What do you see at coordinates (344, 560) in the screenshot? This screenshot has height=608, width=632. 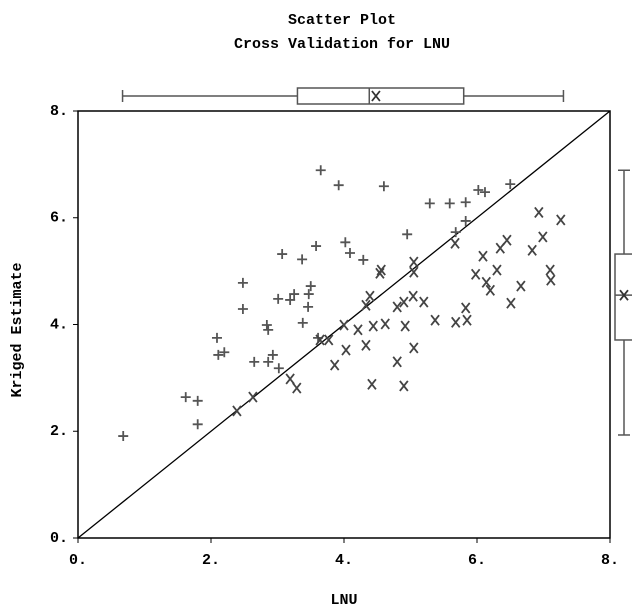 I see `x-tick-label: 4.` at bounding box center [344, 560].